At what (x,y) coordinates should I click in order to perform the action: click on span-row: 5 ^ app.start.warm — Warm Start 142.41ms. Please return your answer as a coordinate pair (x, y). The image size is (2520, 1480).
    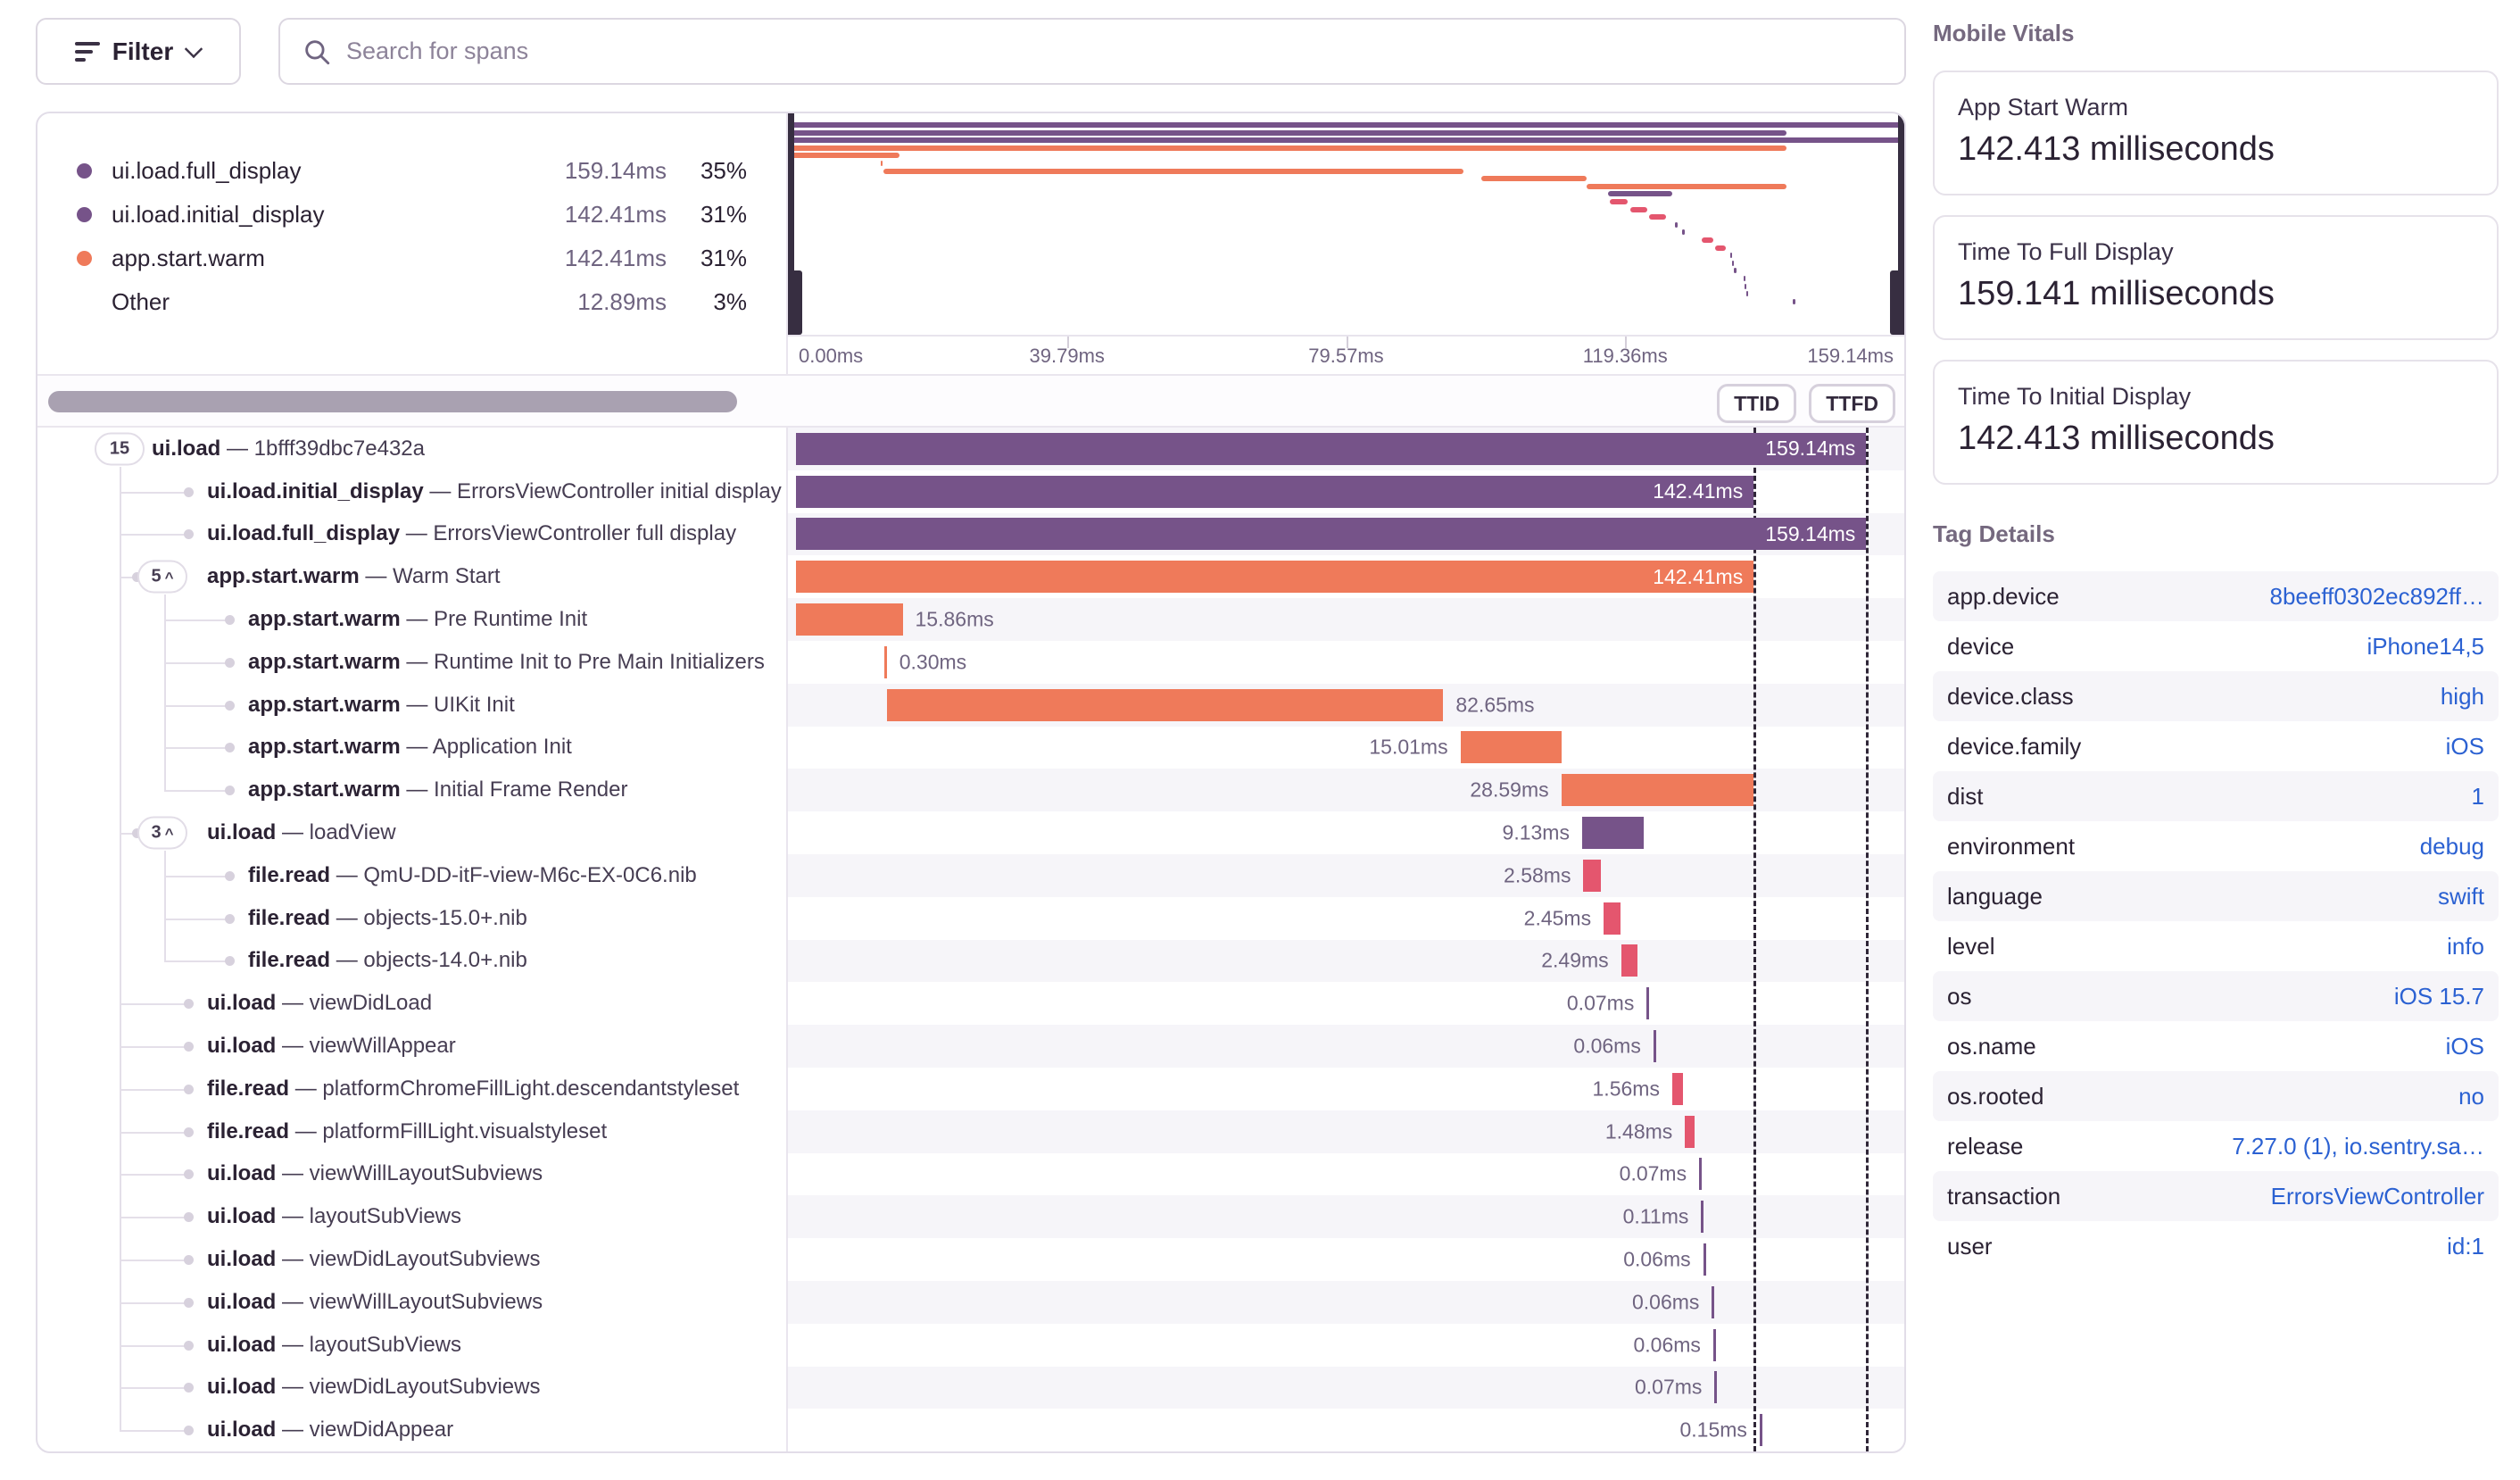
    Looking at the image, I should click on (970, 577).